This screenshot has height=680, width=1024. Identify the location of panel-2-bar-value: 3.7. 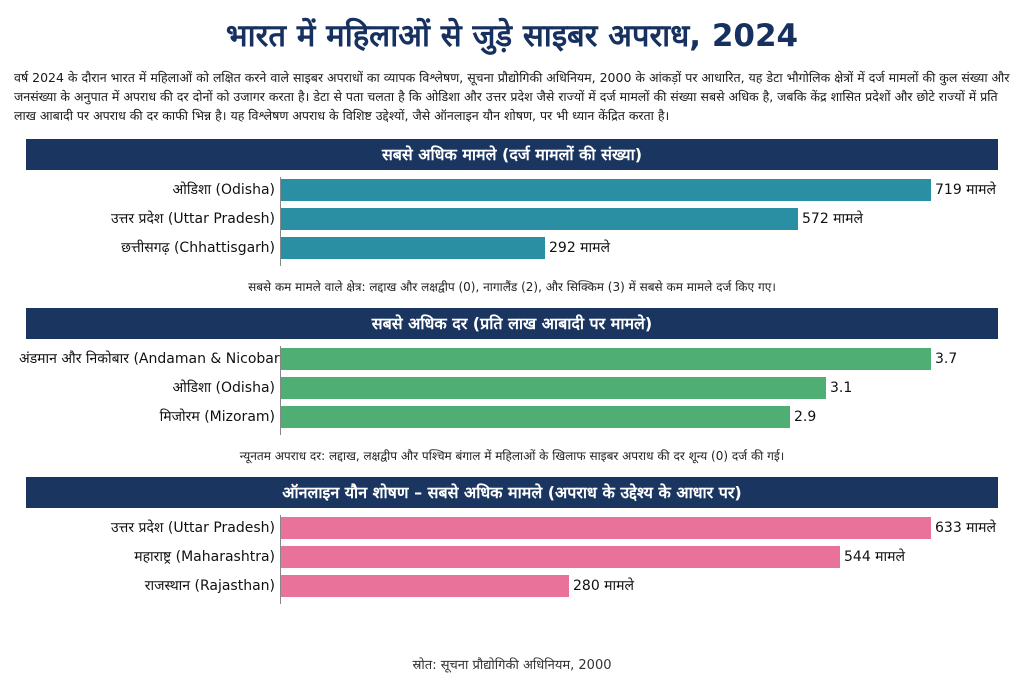
(946, 359).